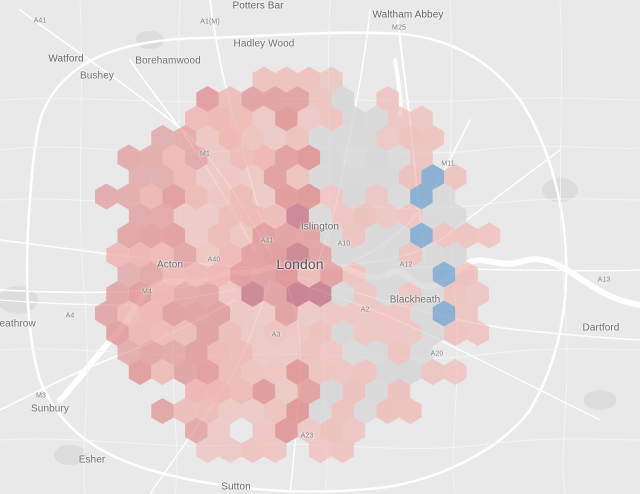 The height and width of the screenshot is (494, 640). What do you see at coordinates (604, 280) in the screenshot?
I see `road-label-a13: A13` at bounding box center [604, 280].